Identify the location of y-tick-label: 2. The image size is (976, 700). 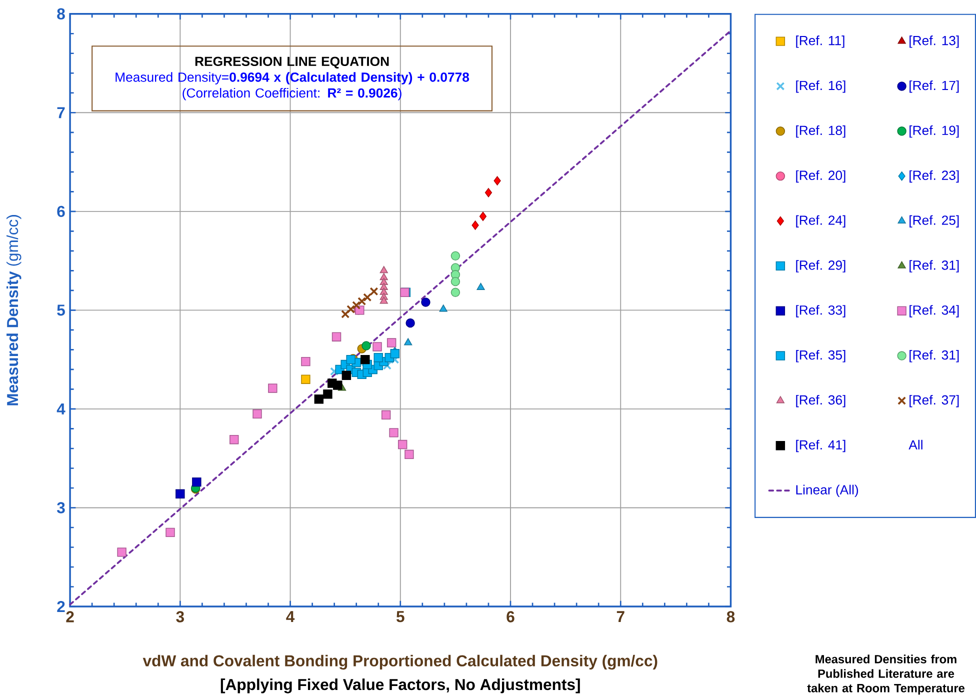
(61, 606).